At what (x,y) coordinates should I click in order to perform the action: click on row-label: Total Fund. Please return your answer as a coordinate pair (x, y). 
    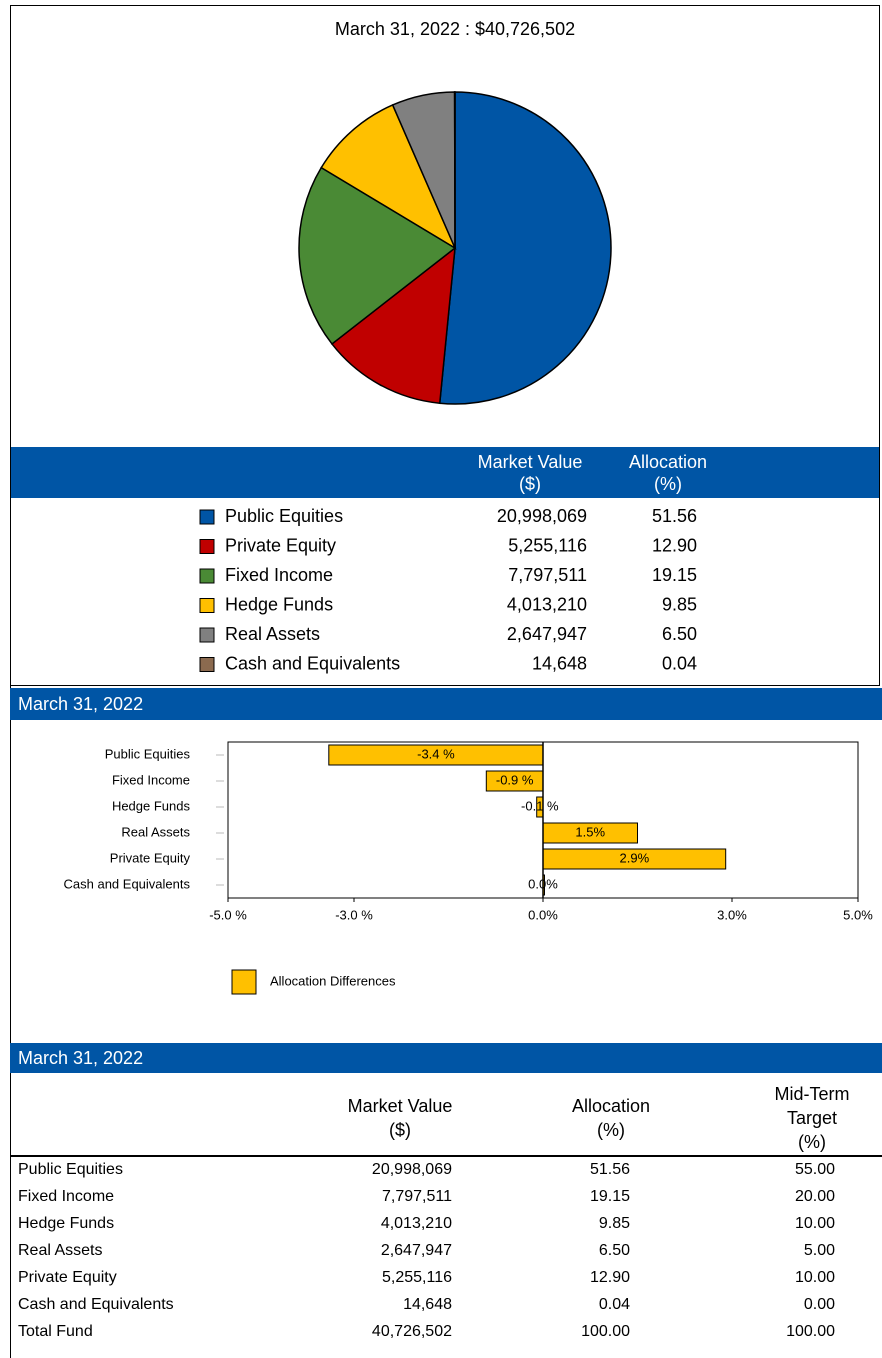
    Looking at the image, I should click on (55, 1331).